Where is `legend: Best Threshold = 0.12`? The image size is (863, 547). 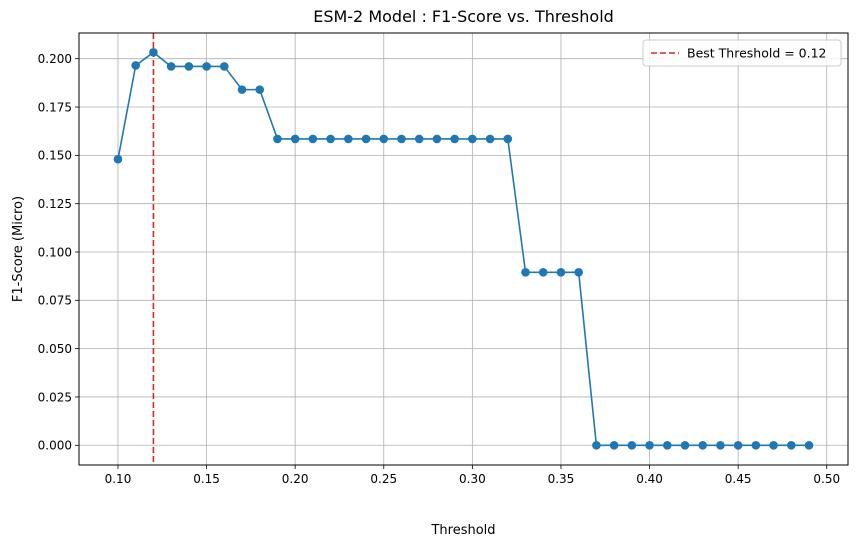 legend: Best Threshold = 0.12 is located at coordinates (742, 53).